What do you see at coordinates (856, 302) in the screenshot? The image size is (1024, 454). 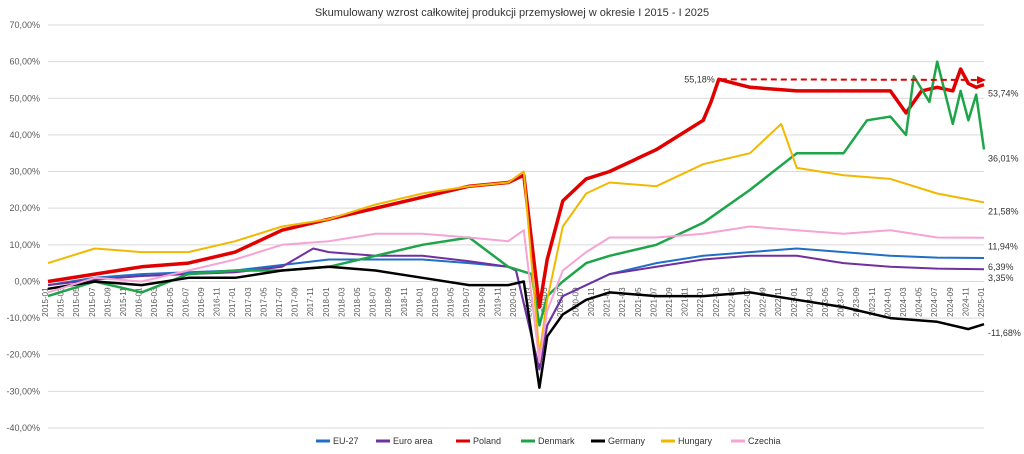 I see `x-tick-label: 2023-09` at bounding box center [856, 302].